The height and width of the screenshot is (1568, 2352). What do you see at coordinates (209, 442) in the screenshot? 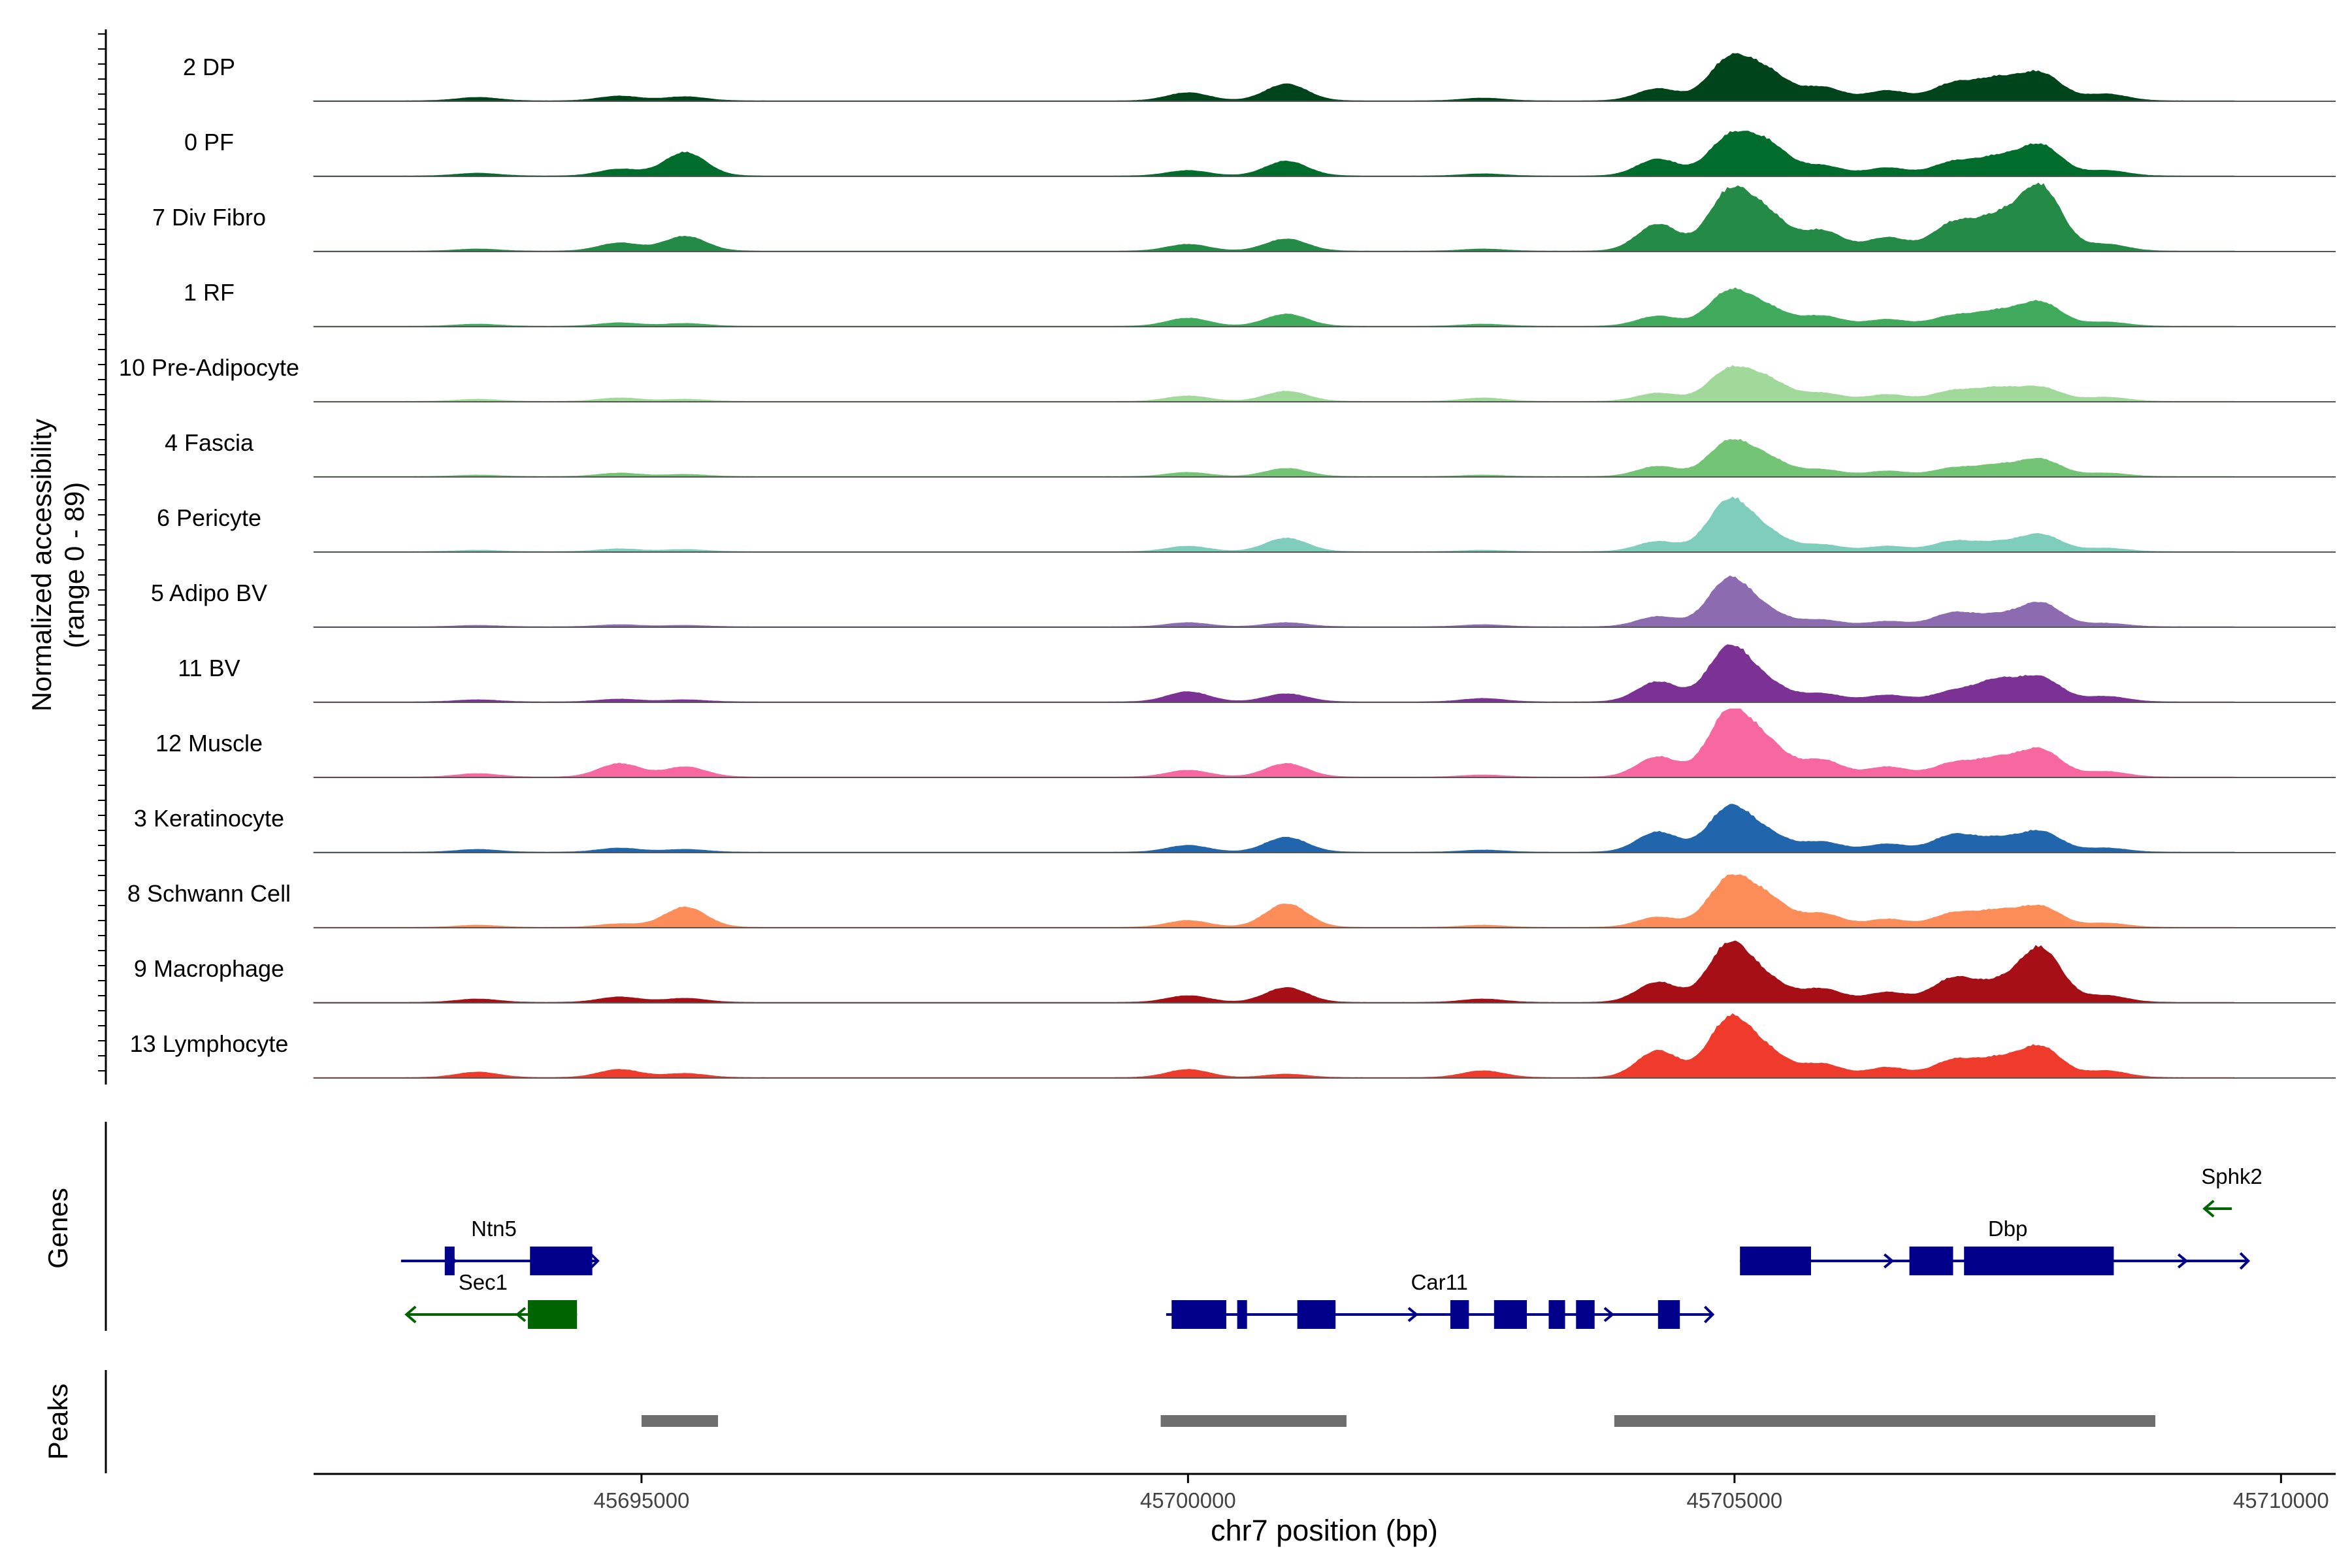
I see `track-label: 4 Fascia` at bounding box center [209, 442].